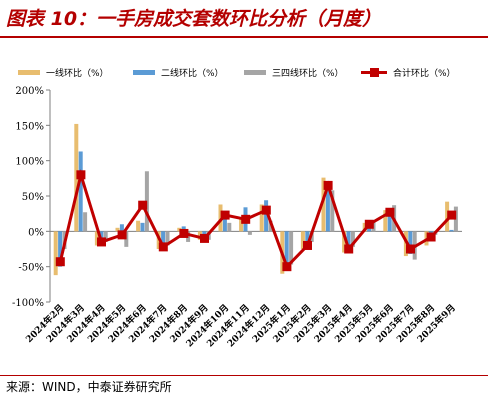 The image size is (488, 400). What do you see at coordinates (29, 162) in the screenshot?
I see `y-tick-label: 100%` at bounding box center [29, 162].